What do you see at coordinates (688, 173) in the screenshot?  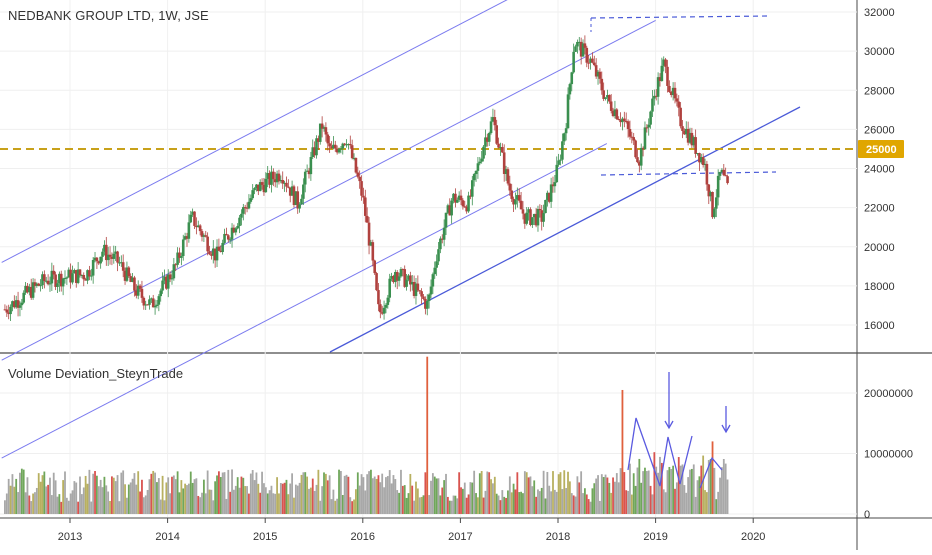 I see `mid-dashed-ray` at bounding box center [688, 173].